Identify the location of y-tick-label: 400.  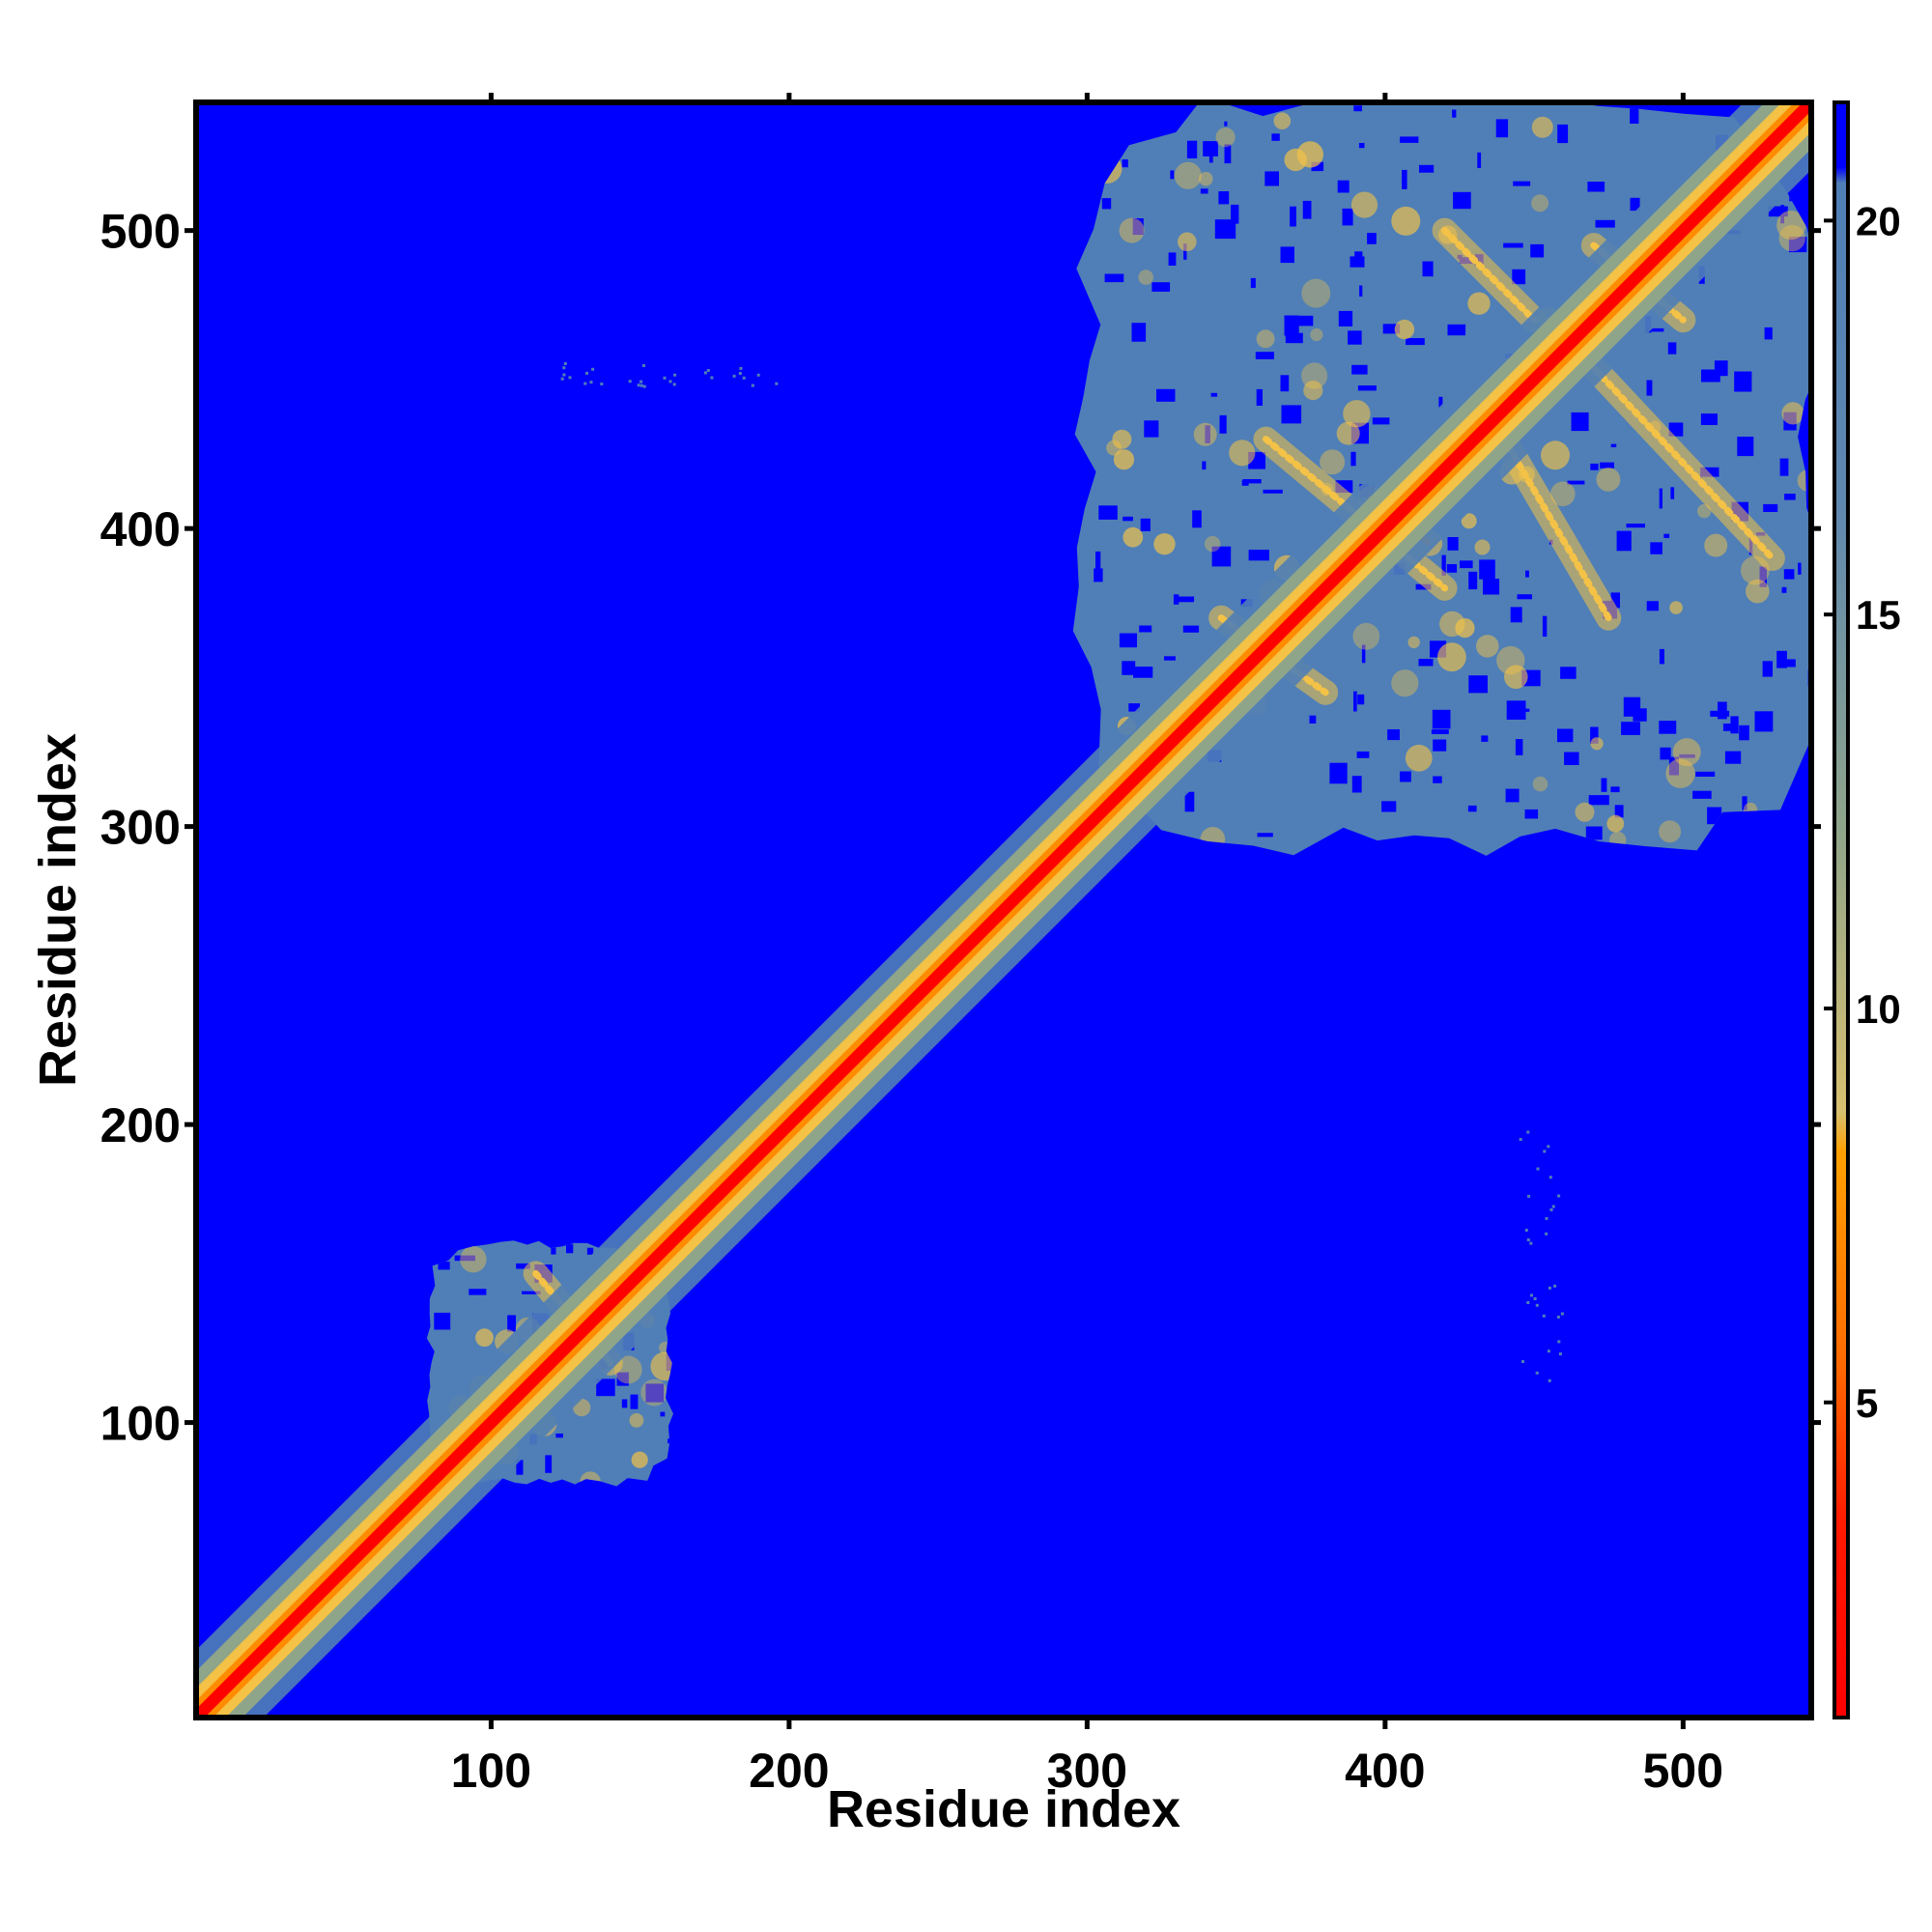
(140, 529).